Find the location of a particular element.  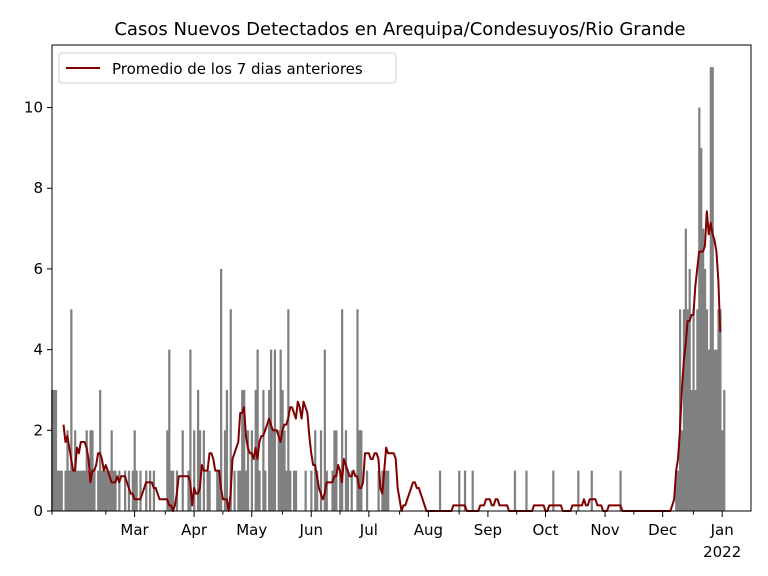

x-tick-label: Jul is located at coordinates (368, 530).